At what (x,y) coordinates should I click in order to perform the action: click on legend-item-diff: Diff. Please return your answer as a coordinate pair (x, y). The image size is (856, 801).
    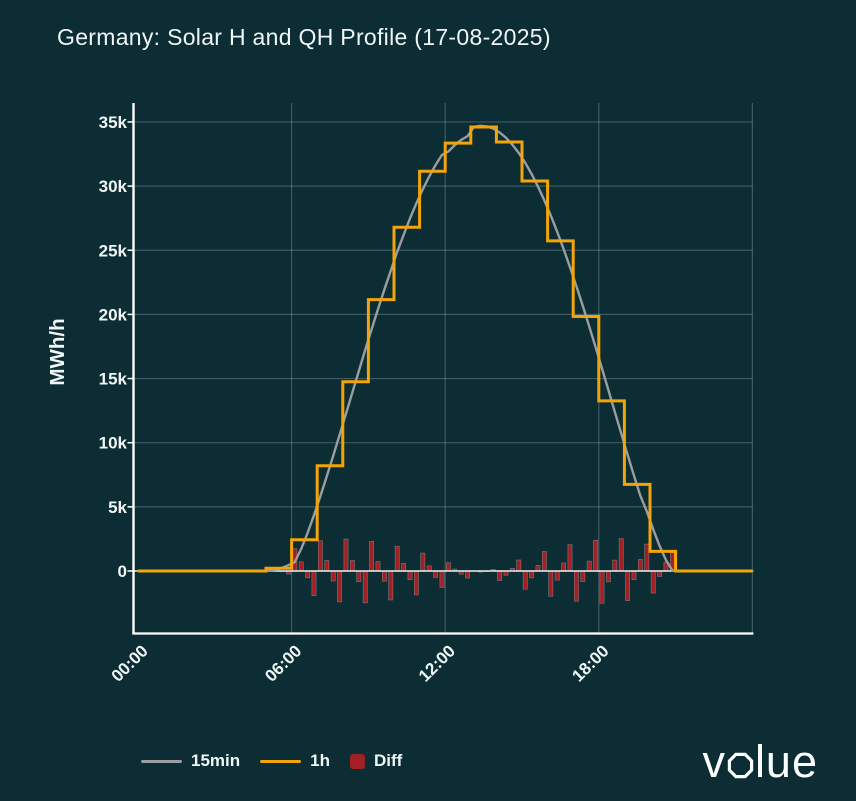
    Looking at the image, I should click on (376, 761).